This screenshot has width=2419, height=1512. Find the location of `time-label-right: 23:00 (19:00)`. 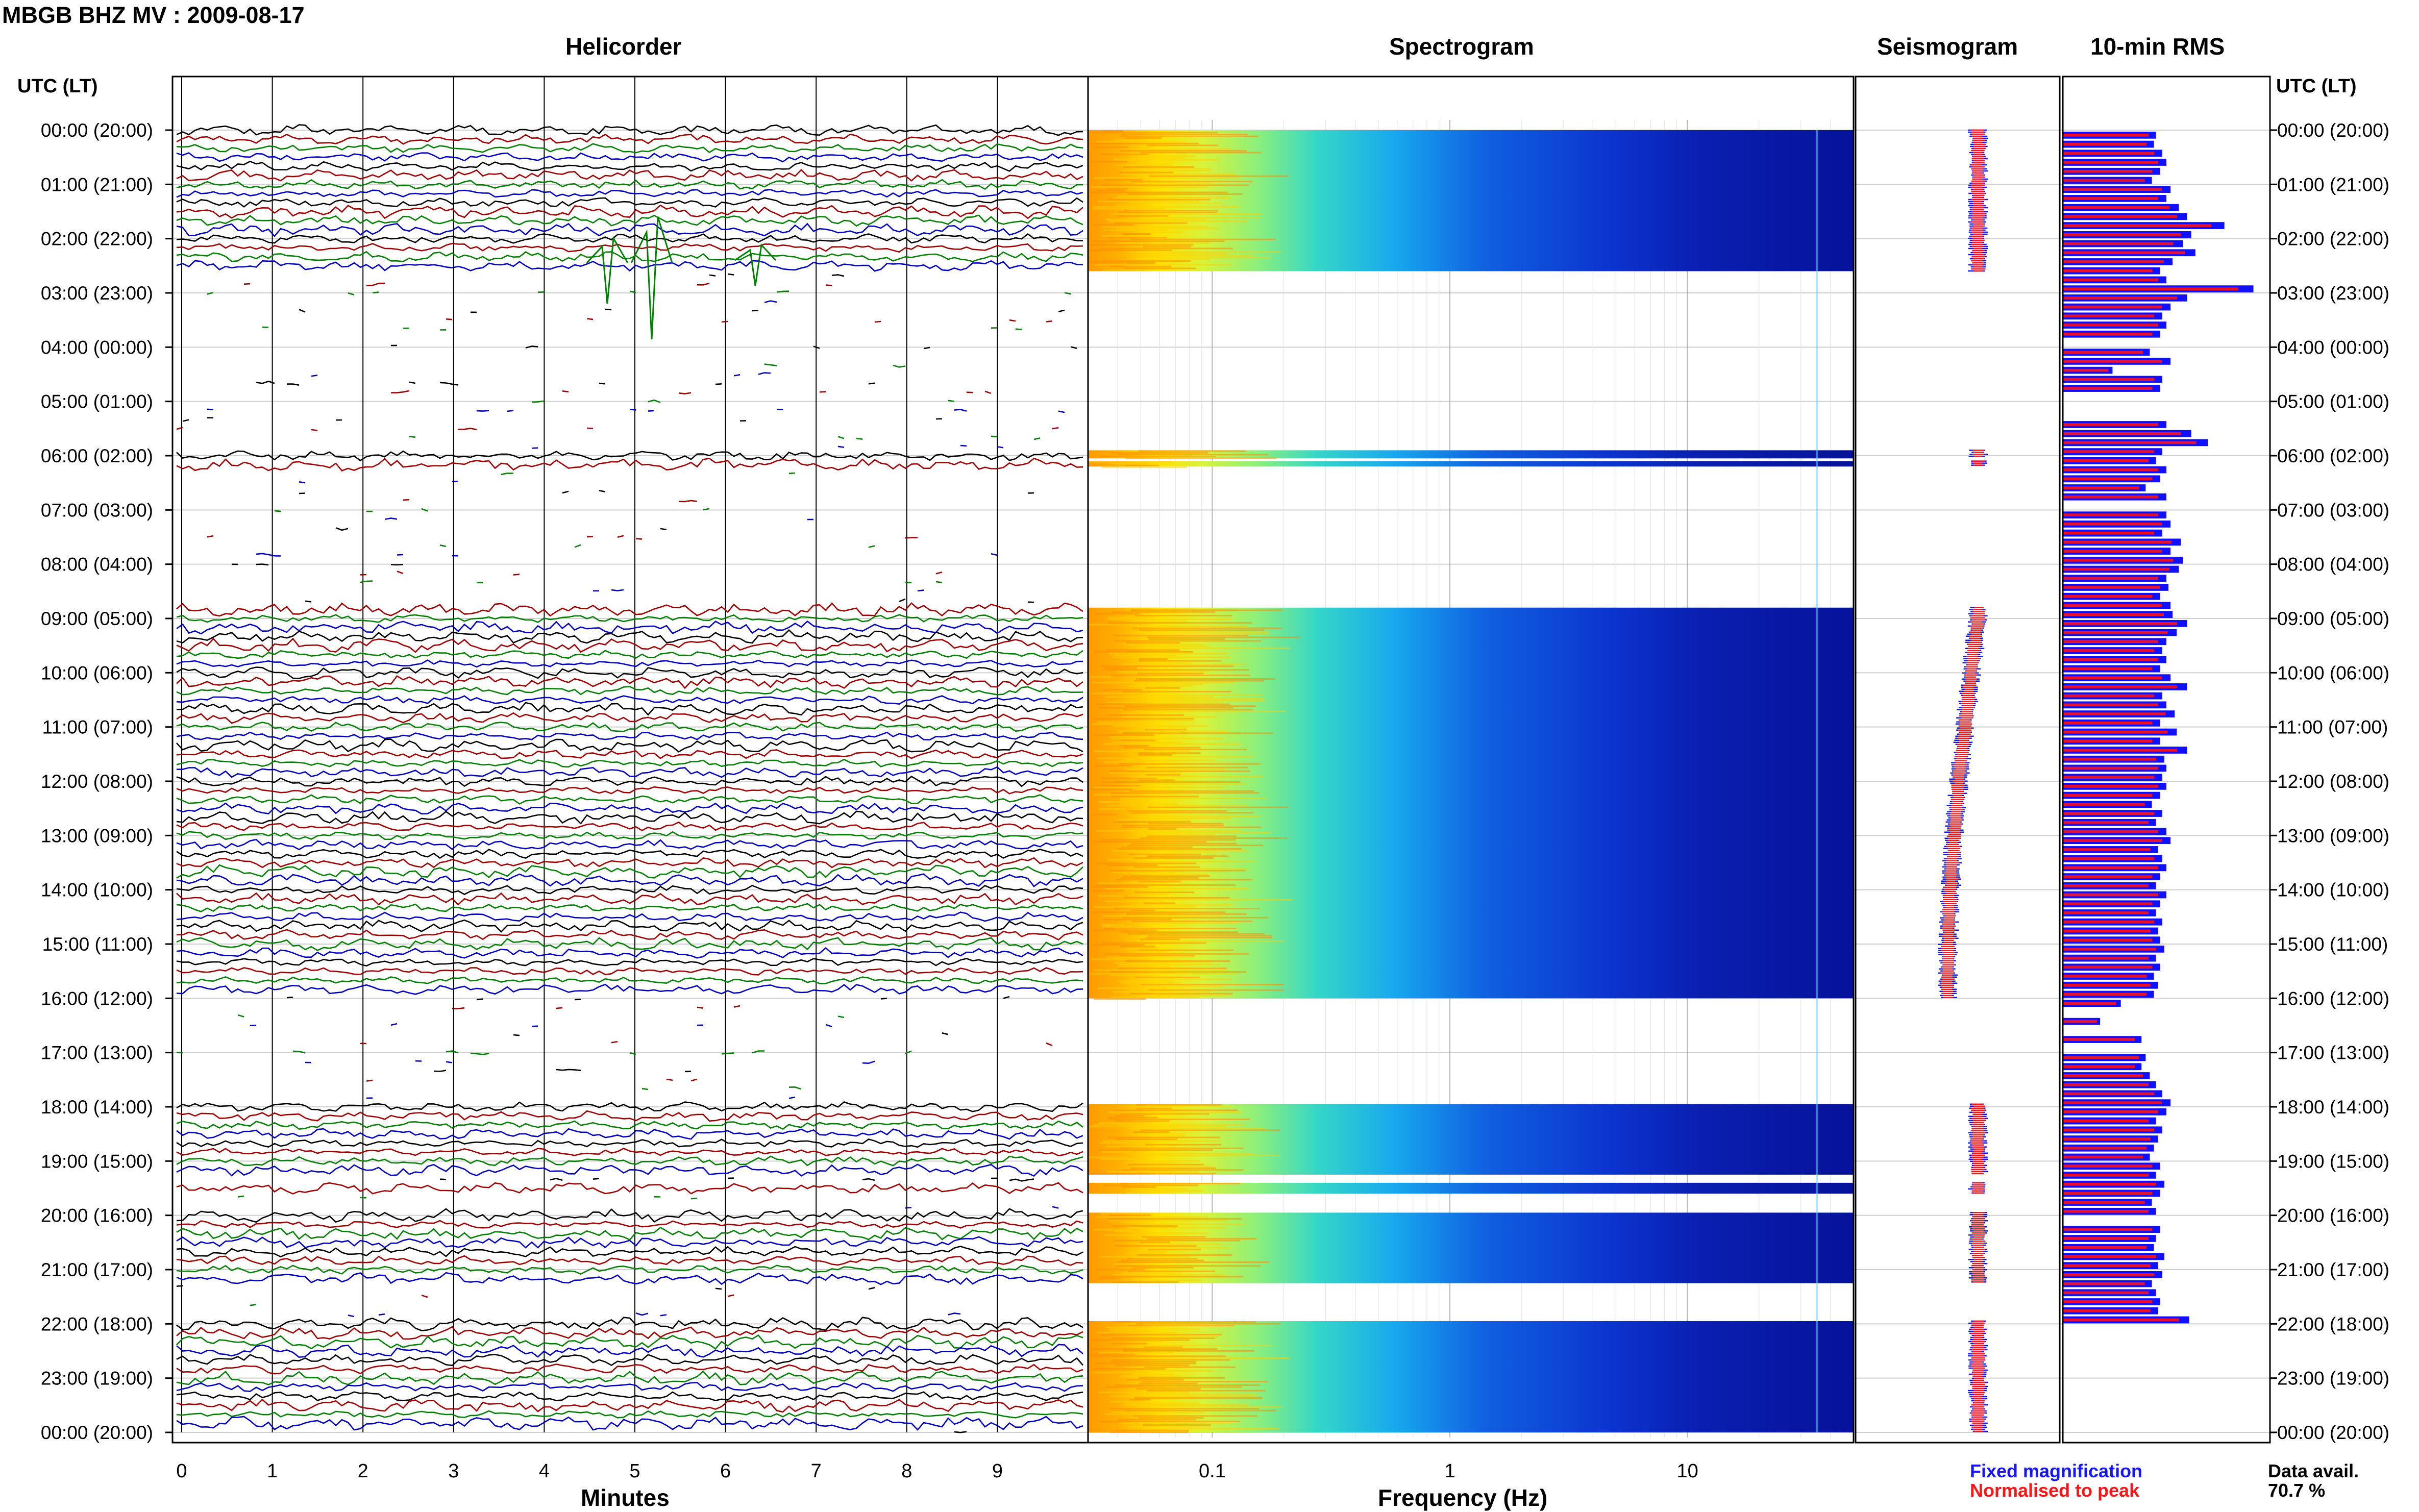

time-label-right: 23:00 (19:00) is located at coordinates (2333, 1378).